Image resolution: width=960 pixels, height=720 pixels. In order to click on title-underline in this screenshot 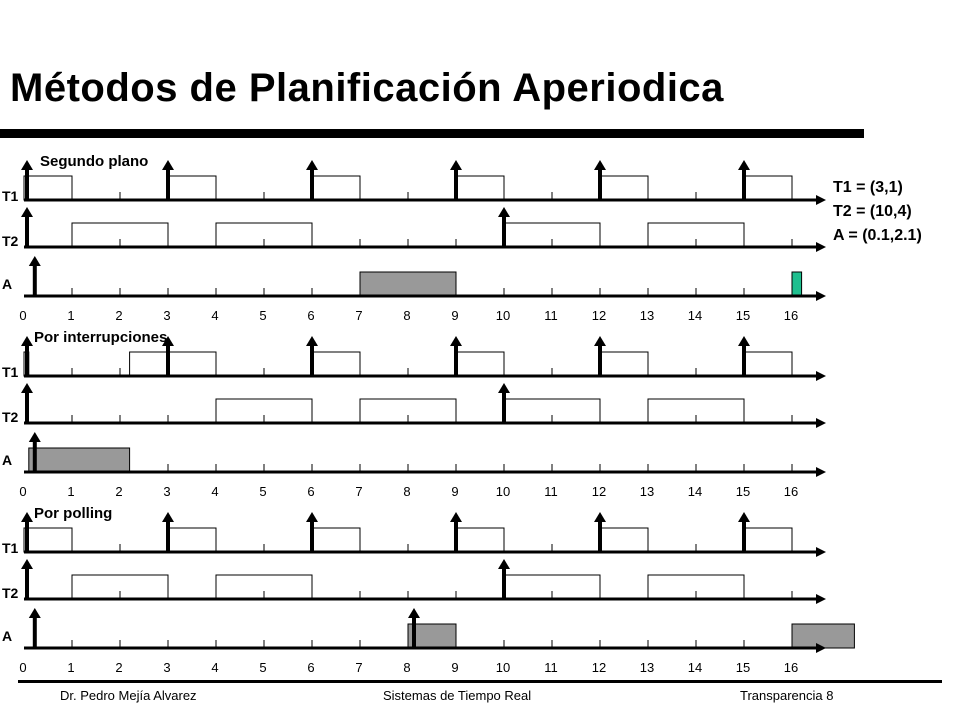, I will do `click(432, 133)`.